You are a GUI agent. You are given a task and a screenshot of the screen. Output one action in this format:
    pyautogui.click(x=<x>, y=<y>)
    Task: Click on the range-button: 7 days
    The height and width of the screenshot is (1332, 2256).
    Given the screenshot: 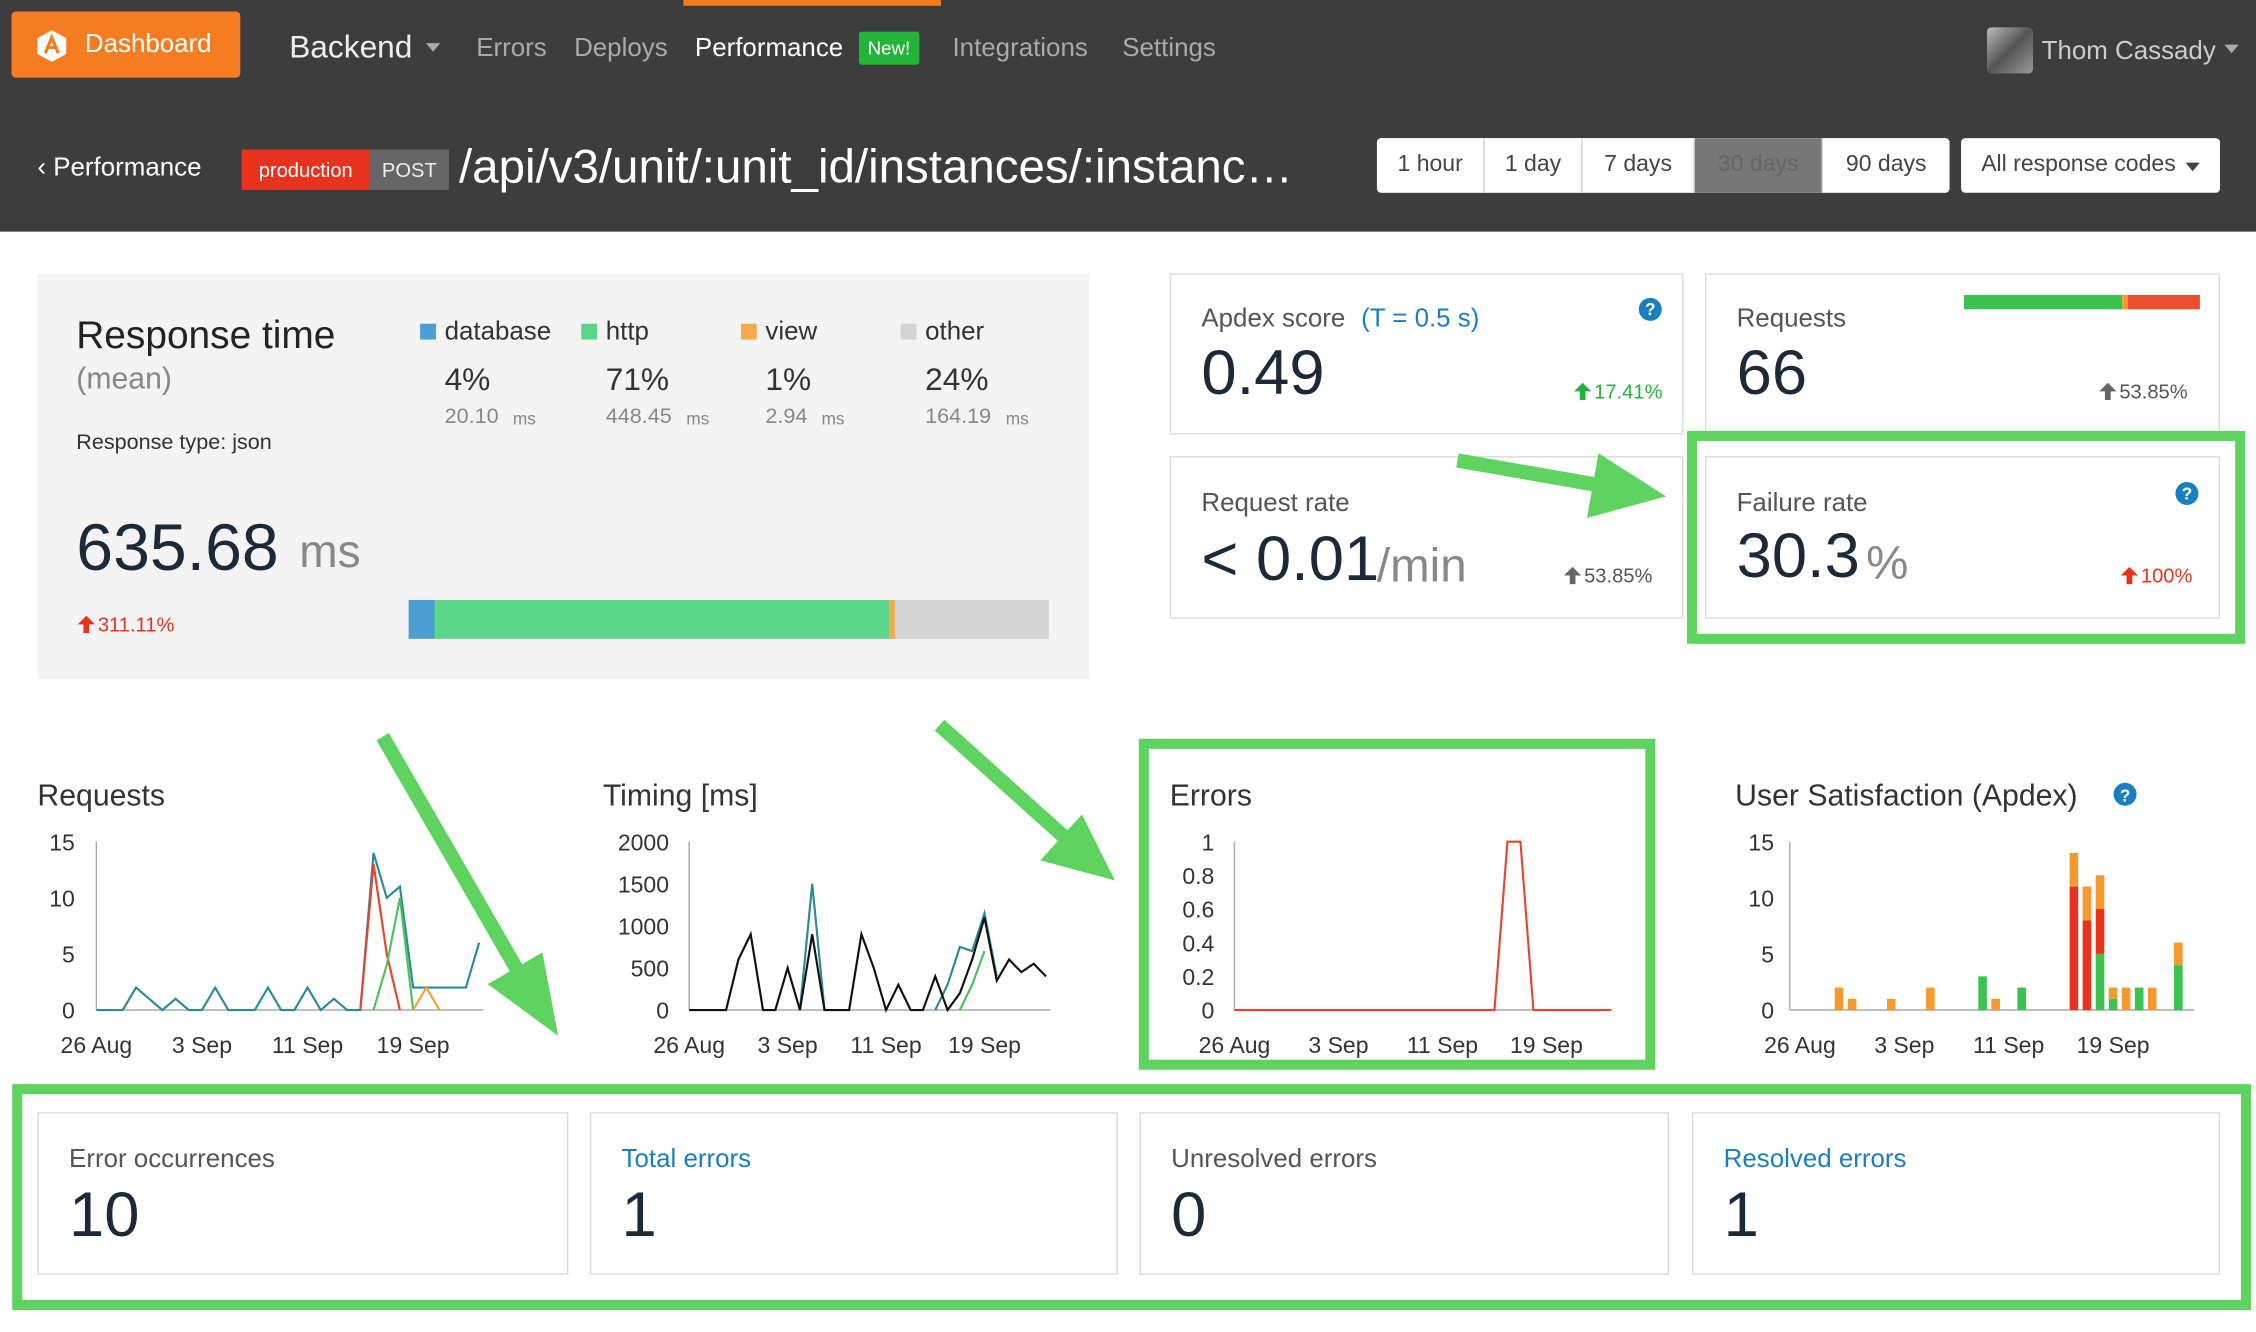 What is the action you would take?
    pyautogui.click(x=1638, y=165)
    